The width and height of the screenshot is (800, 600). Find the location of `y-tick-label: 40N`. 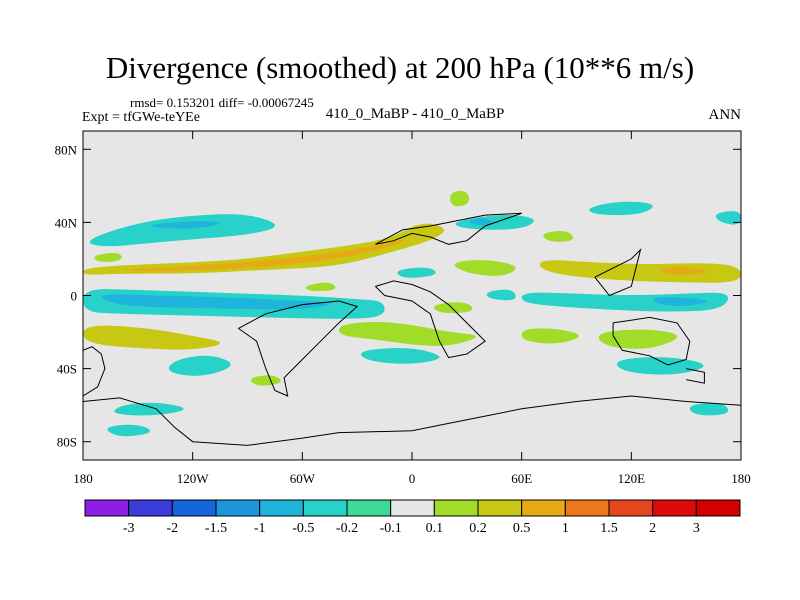

y-tick-label: 40N is located at coordinates (66, 222).